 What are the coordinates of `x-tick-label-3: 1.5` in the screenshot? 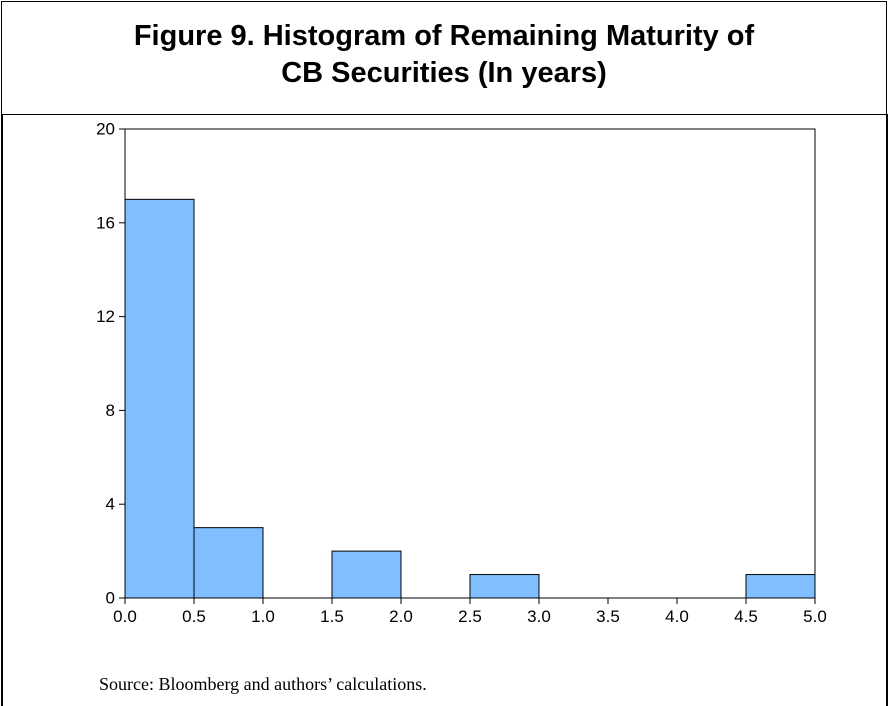 It's located at (332, 616).